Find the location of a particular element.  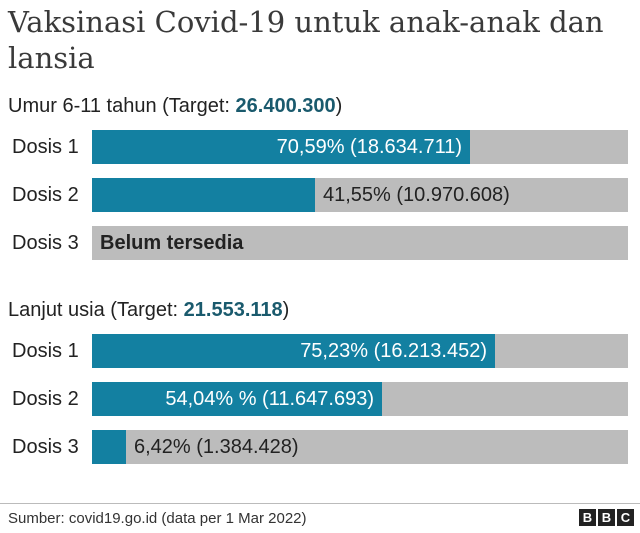

bbc-logo-letter: C is located at coordinates (625, 517).